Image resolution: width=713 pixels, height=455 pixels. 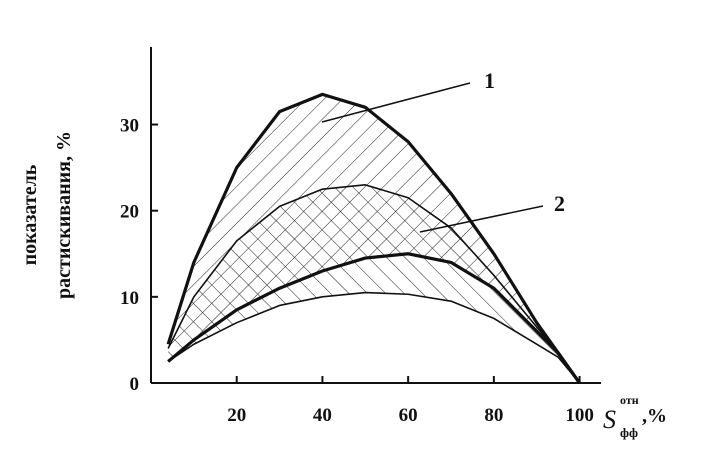 What do you see at coordinates (493, 415) in the screenshot?
I see `x-tick-label: 80` at bounding box center [493, 415].